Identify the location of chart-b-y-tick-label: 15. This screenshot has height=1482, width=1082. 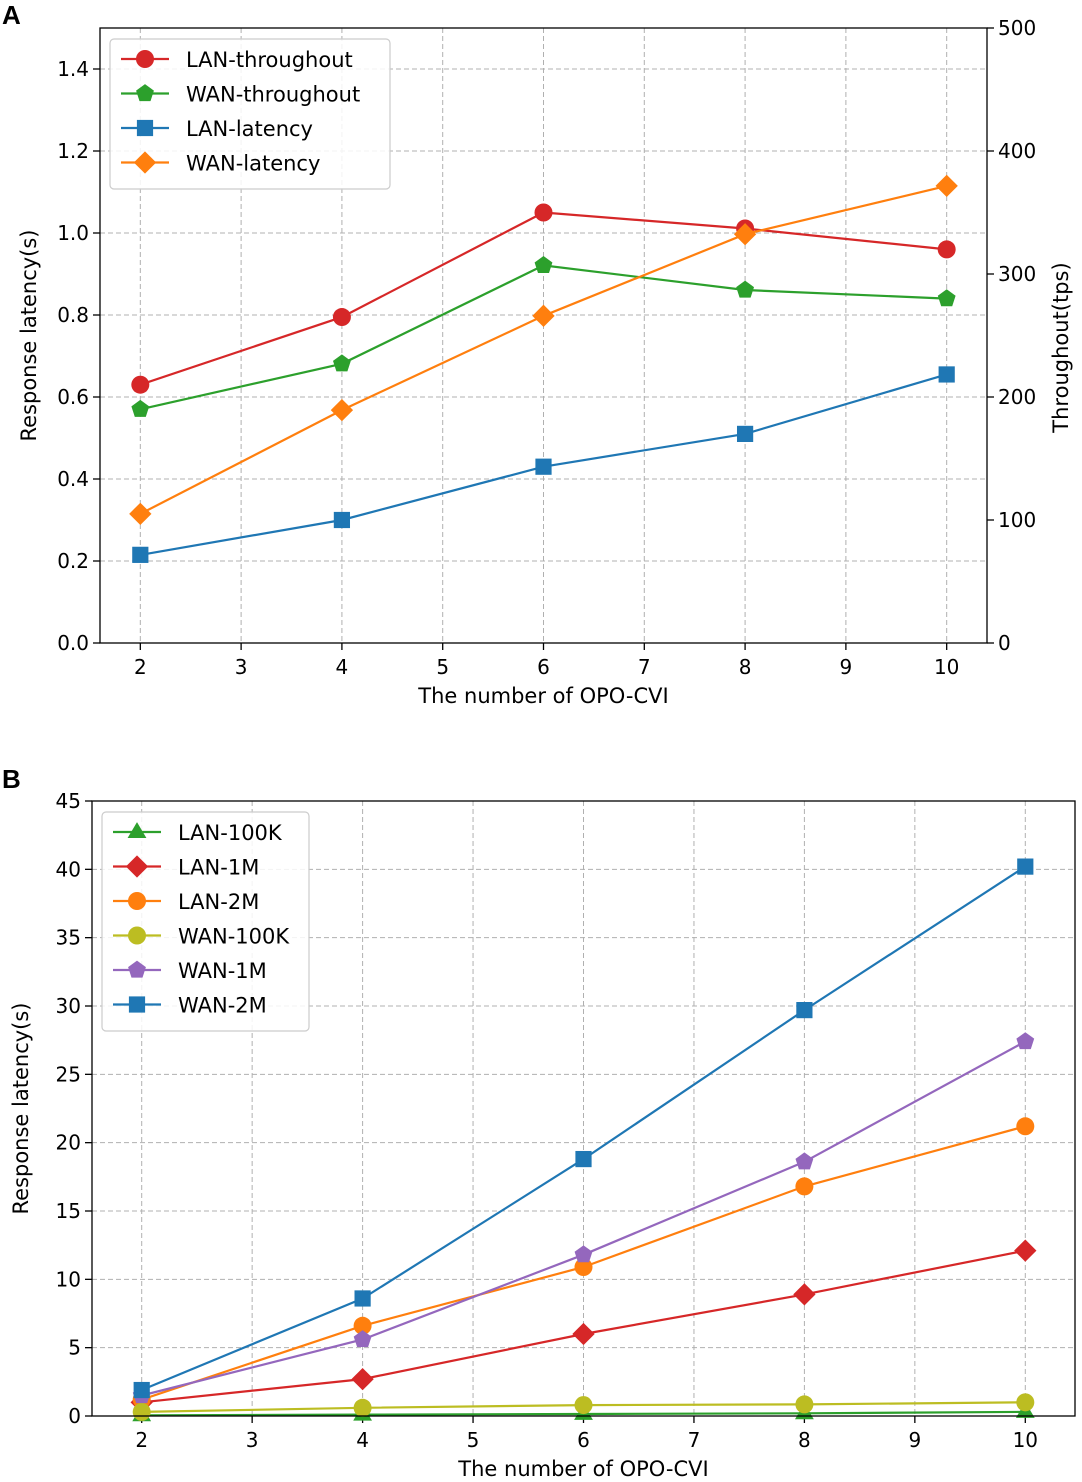
(68, 1211).